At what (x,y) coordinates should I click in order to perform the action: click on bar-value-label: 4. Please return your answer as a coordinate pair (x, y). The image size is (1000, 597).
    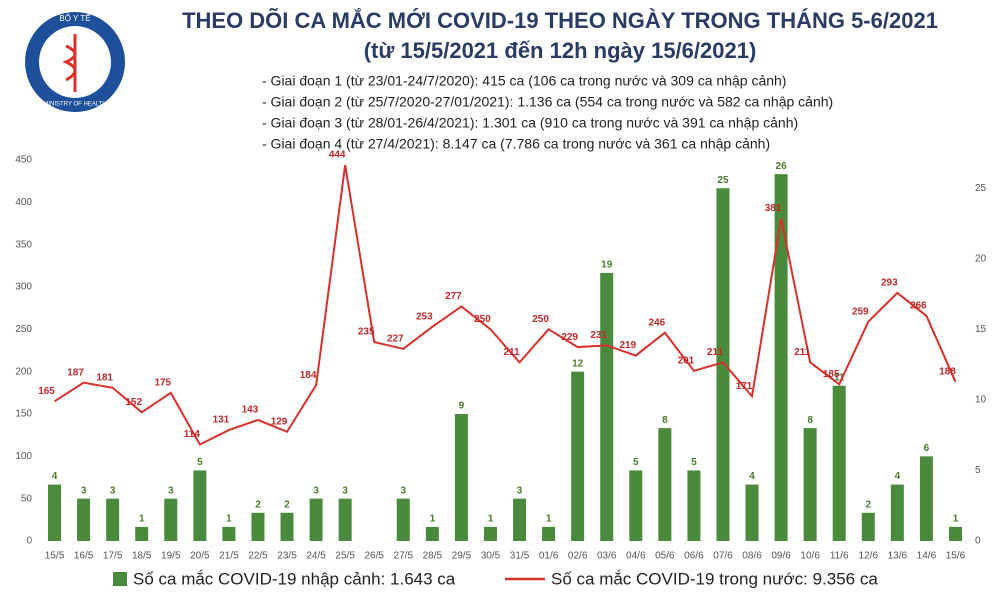
    Looking at the image, I should click on (898, 476).